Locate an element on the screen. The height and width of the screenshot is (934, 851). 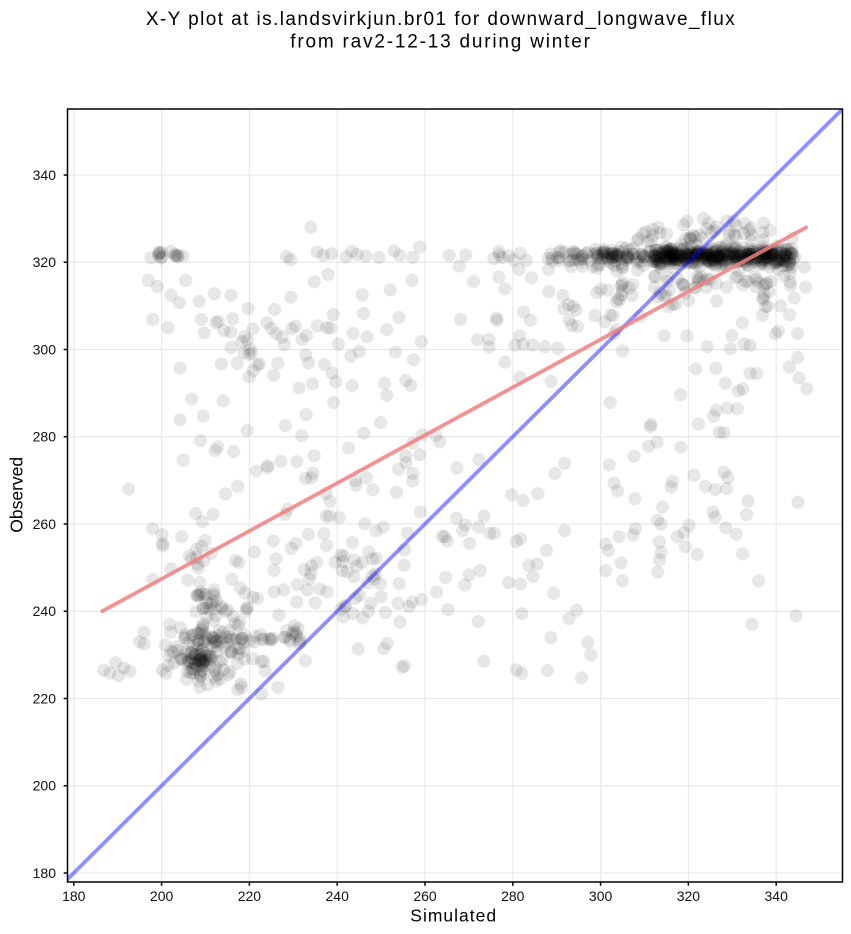
svg-text: from rav2-12-13 during winter is located at coordinates (440, 41).